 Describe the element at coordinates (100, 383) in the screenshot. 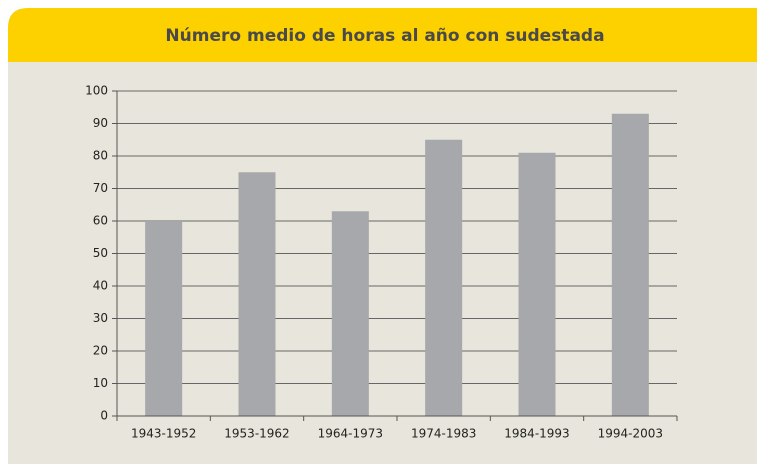

I see `y-tick-label: 10` at that location.